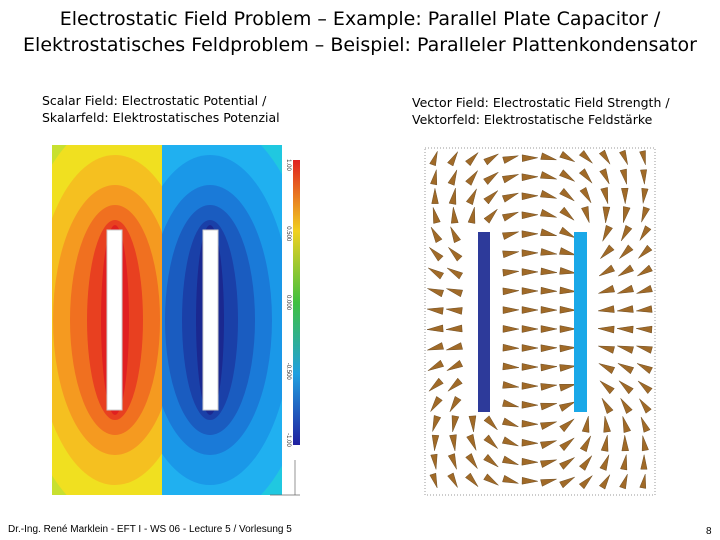 The image size is (720, 540). What do you see at coordinates (288, 372) in the screenshot?
I see `colorbar-label: -0.500` at bounding box center [288, 372].